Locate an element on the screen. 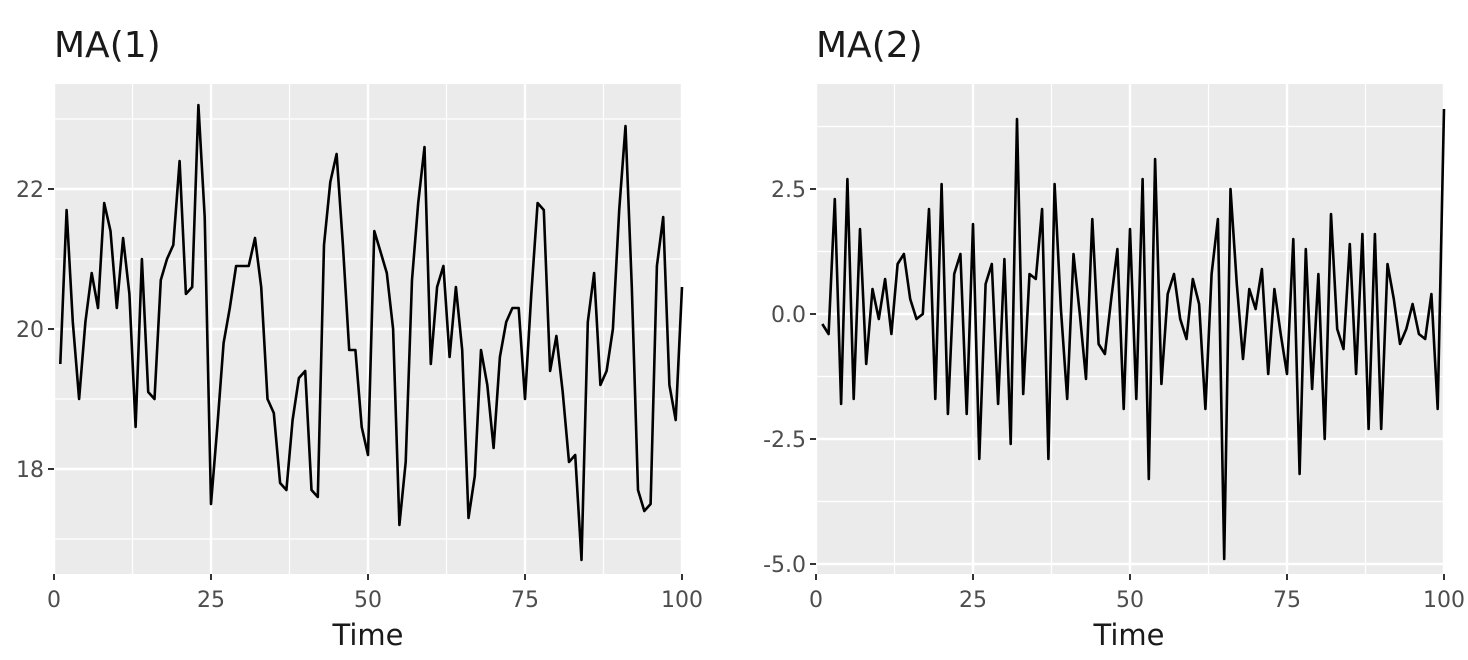  y-tick-label: -2.5 is located at coordinates (784, 440).